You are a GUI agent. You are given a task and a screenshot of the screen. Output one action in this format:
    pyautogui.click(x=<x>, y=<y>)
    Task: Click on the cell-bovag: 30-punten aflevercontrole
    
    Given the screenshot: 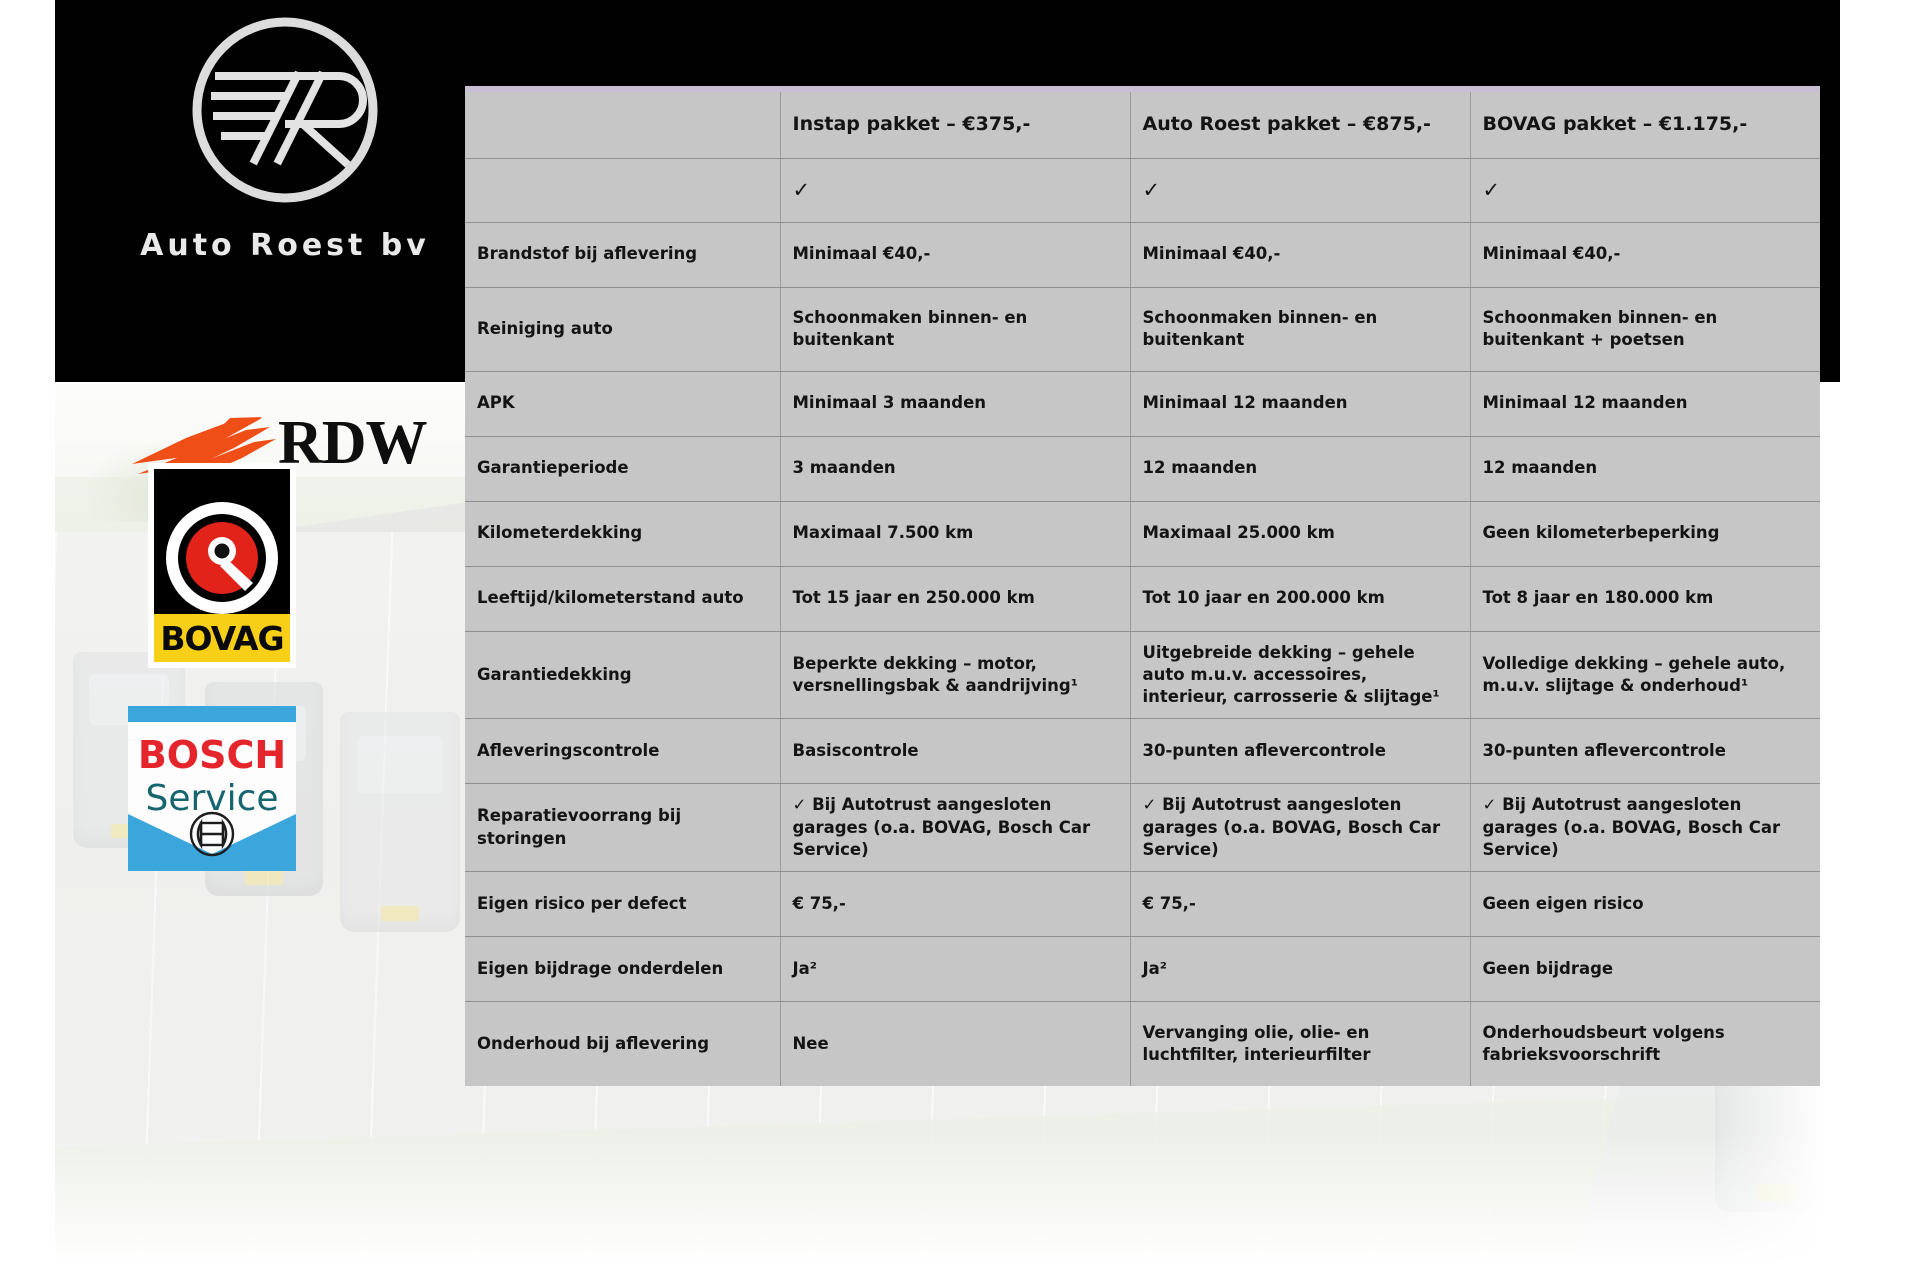 What is the action you would take?
    pyautogui.click(x=1645, y=751)
    